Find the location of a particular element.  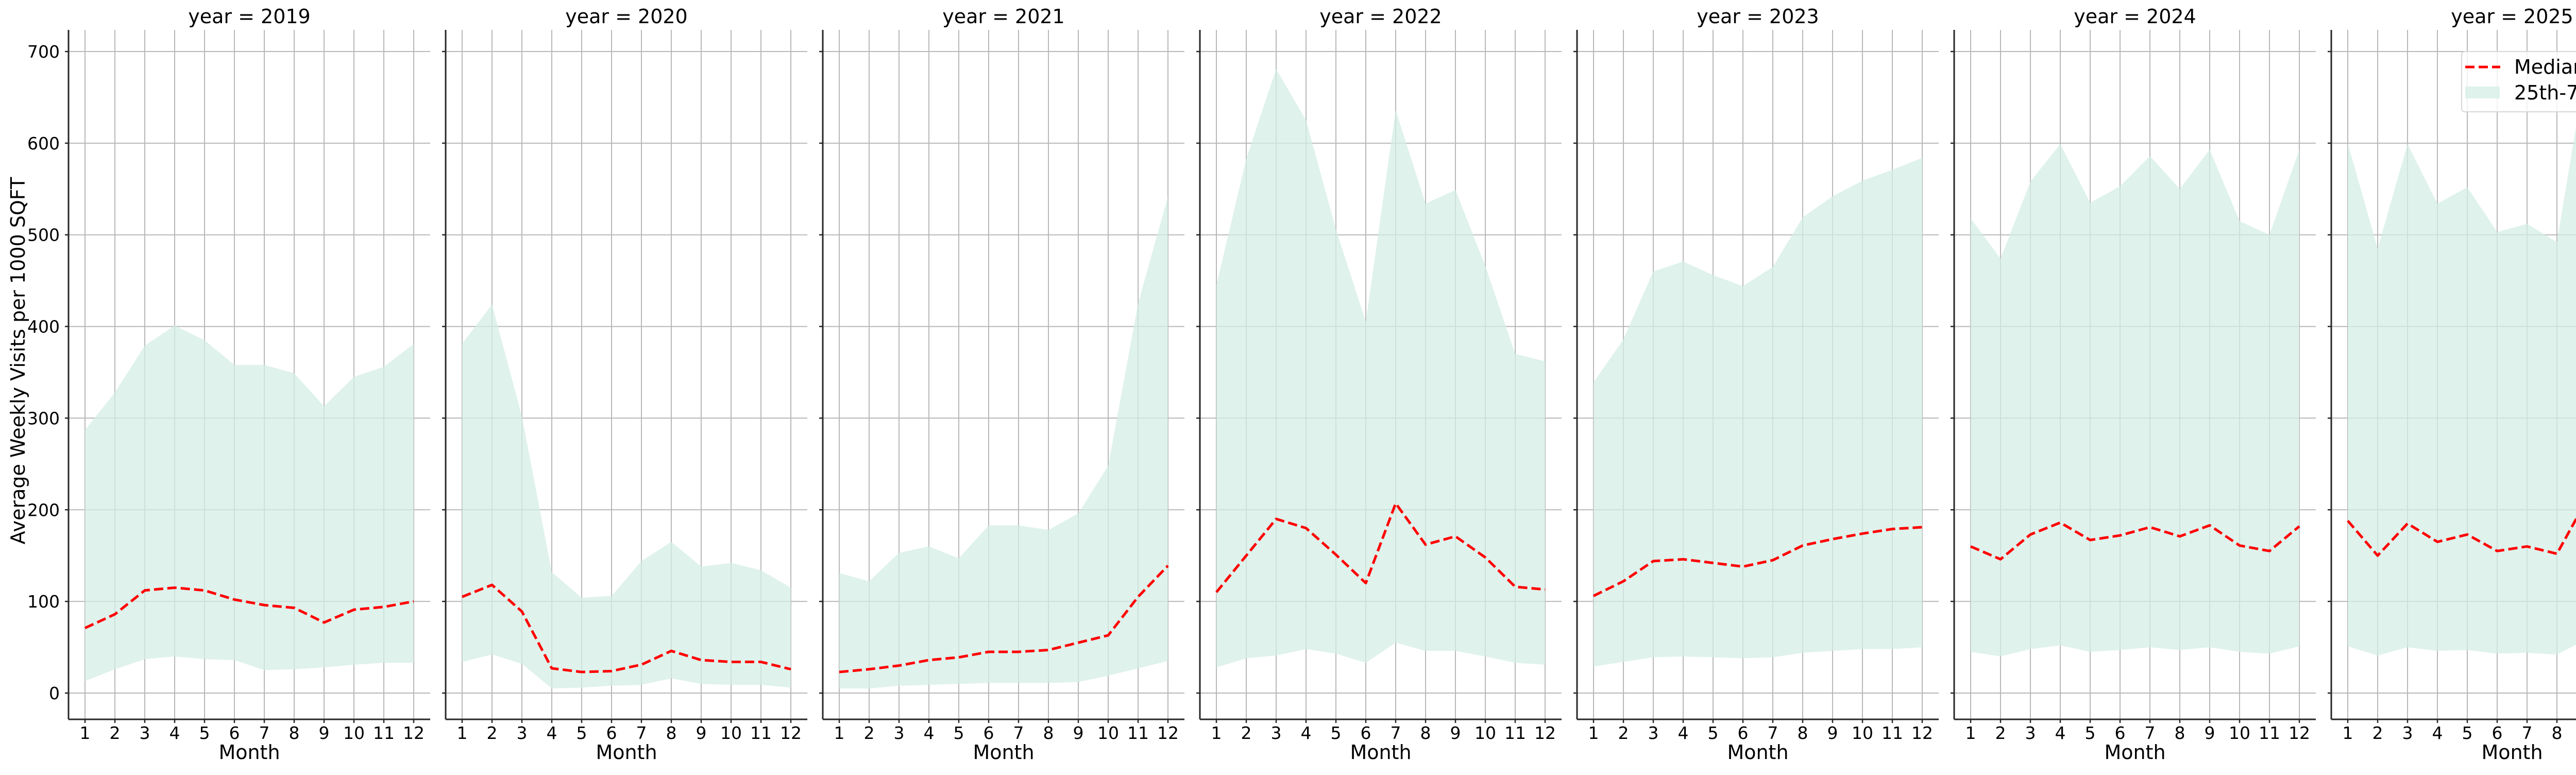

y-tick-label: 400 is located at coordinates (43, 327).